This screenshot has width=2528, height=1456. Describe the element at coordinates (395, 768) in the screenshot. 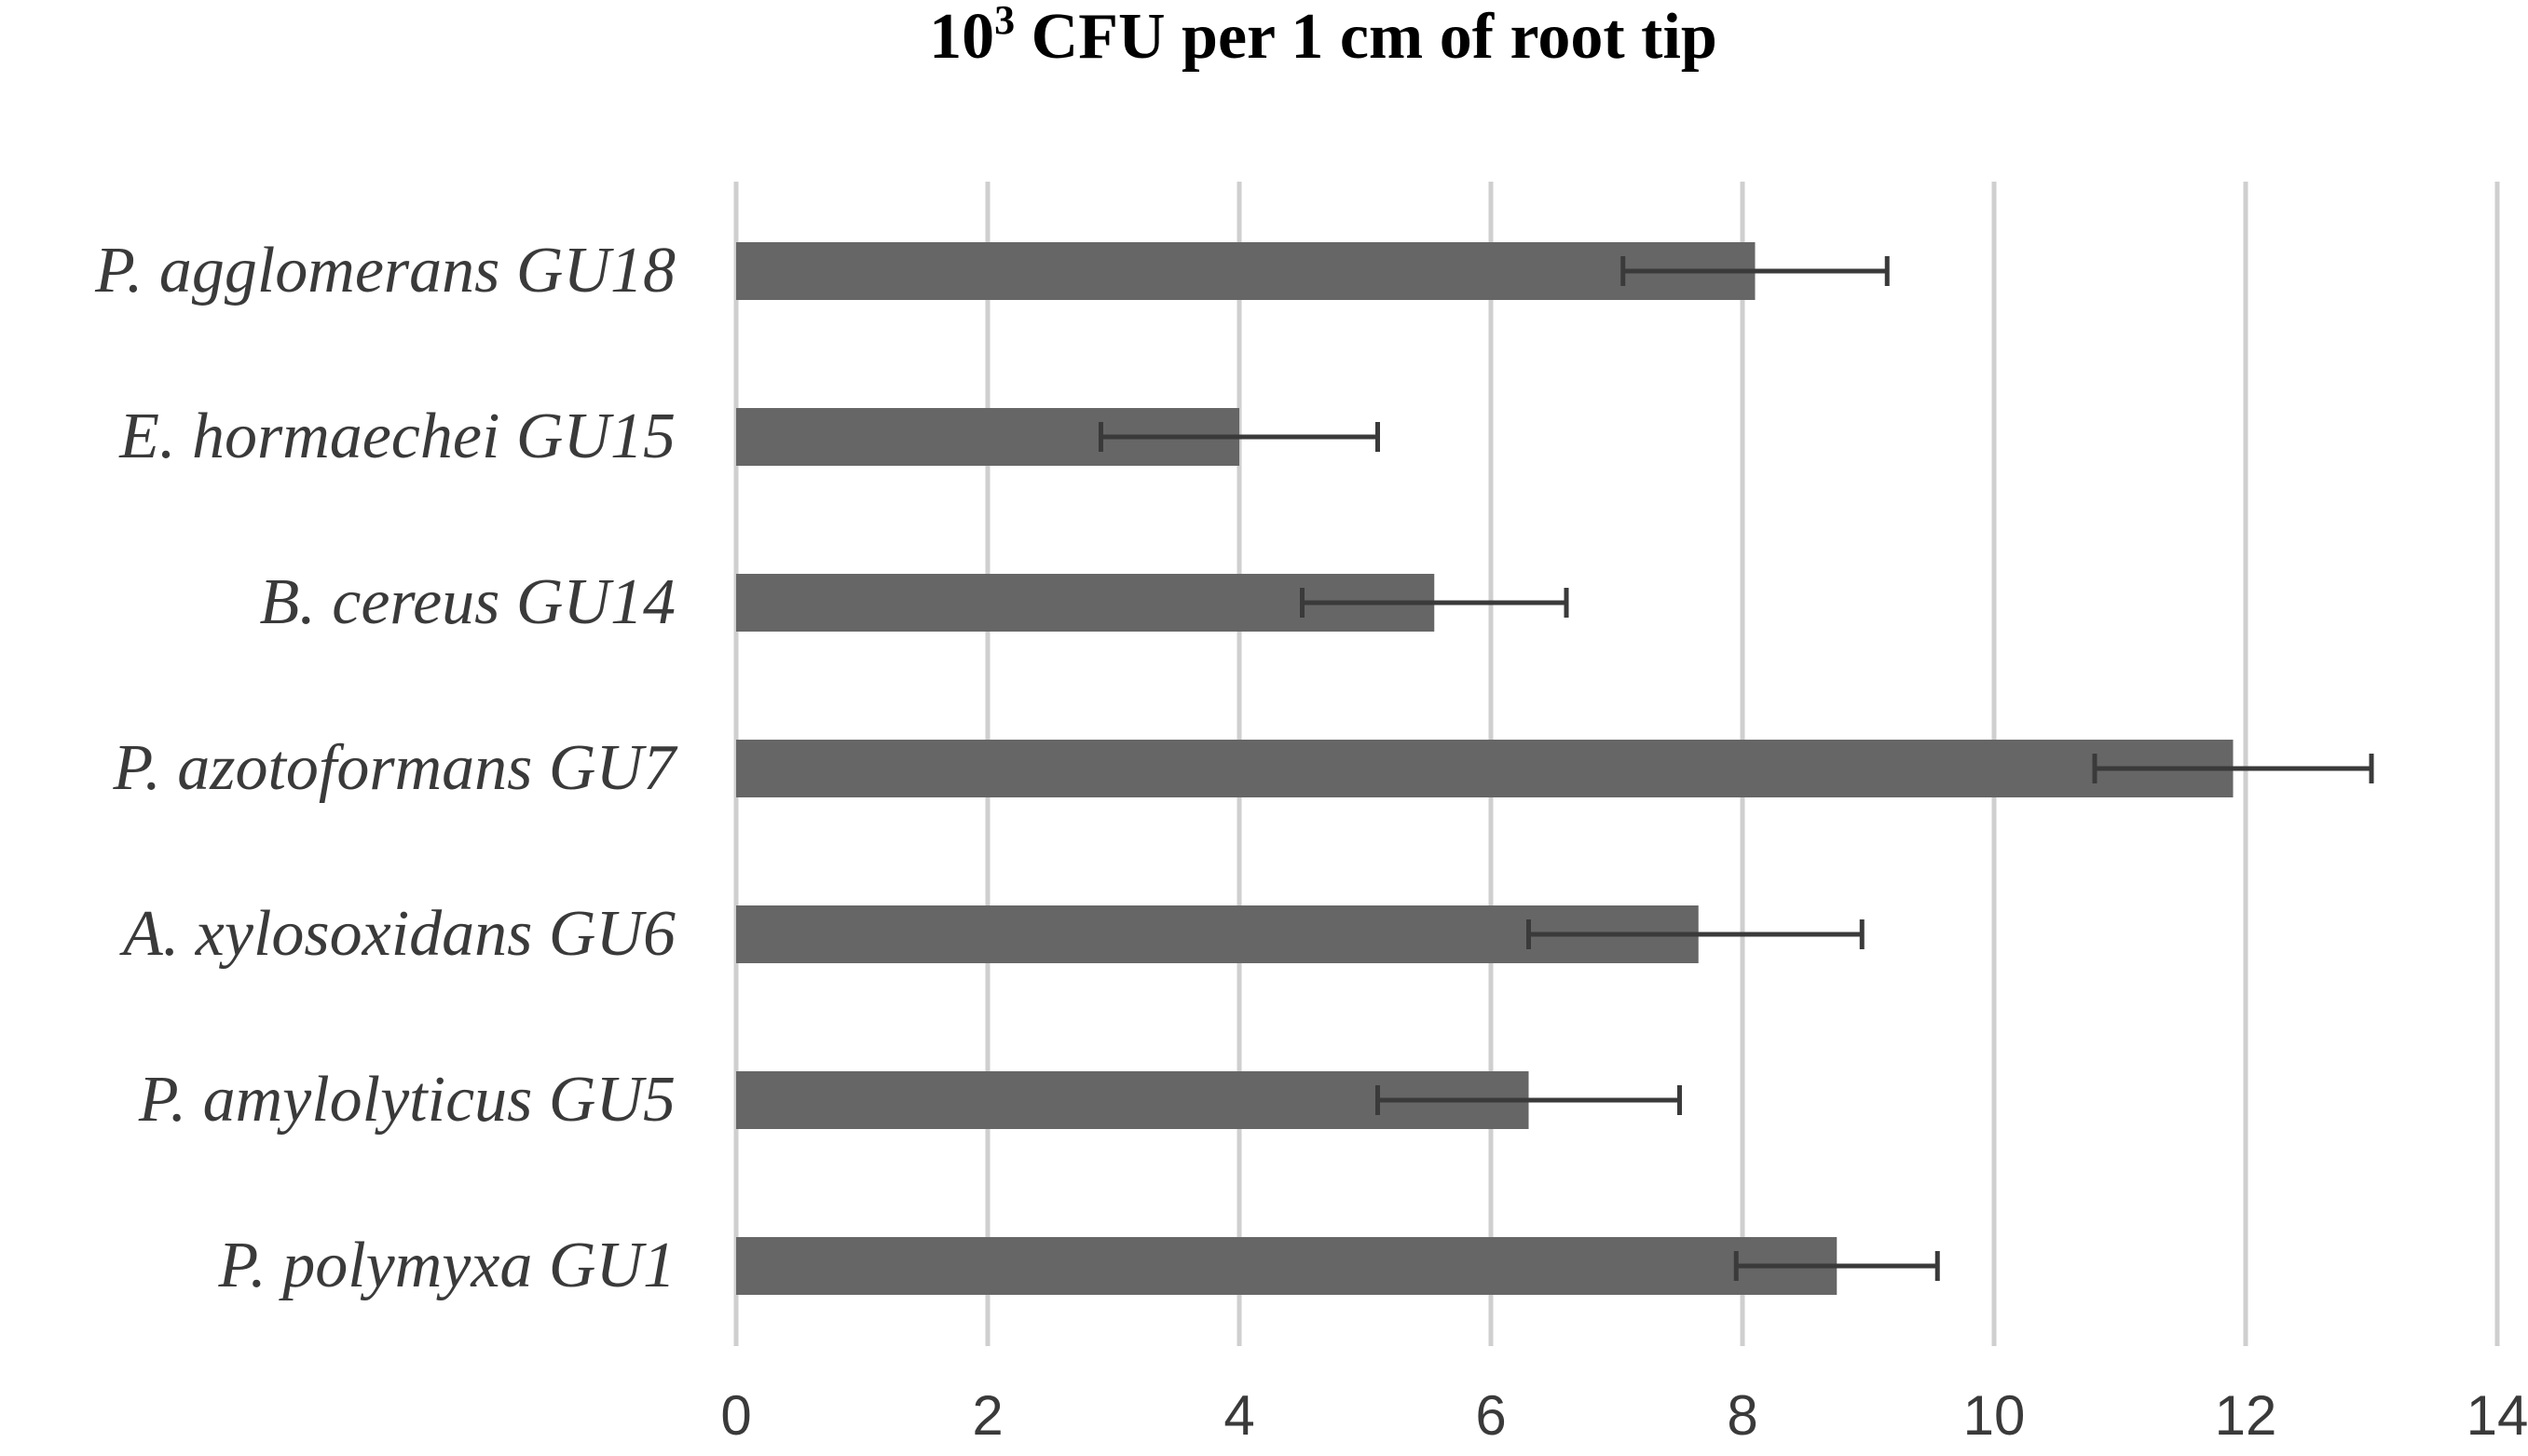

I see `category-label: P. azotoformans GU7` at that location.